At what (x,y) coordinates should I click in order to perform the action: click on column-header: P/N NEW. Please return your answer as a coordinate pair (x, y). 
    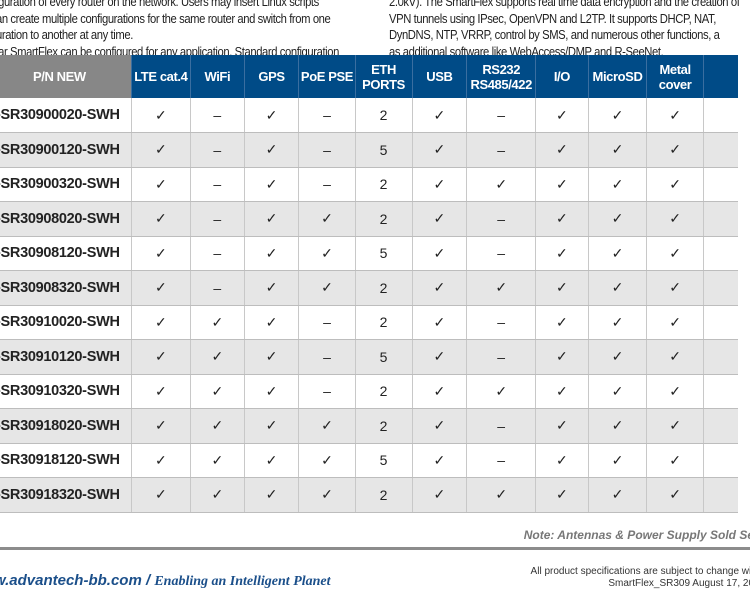
    Looking at the image, I should click on (66, 76).